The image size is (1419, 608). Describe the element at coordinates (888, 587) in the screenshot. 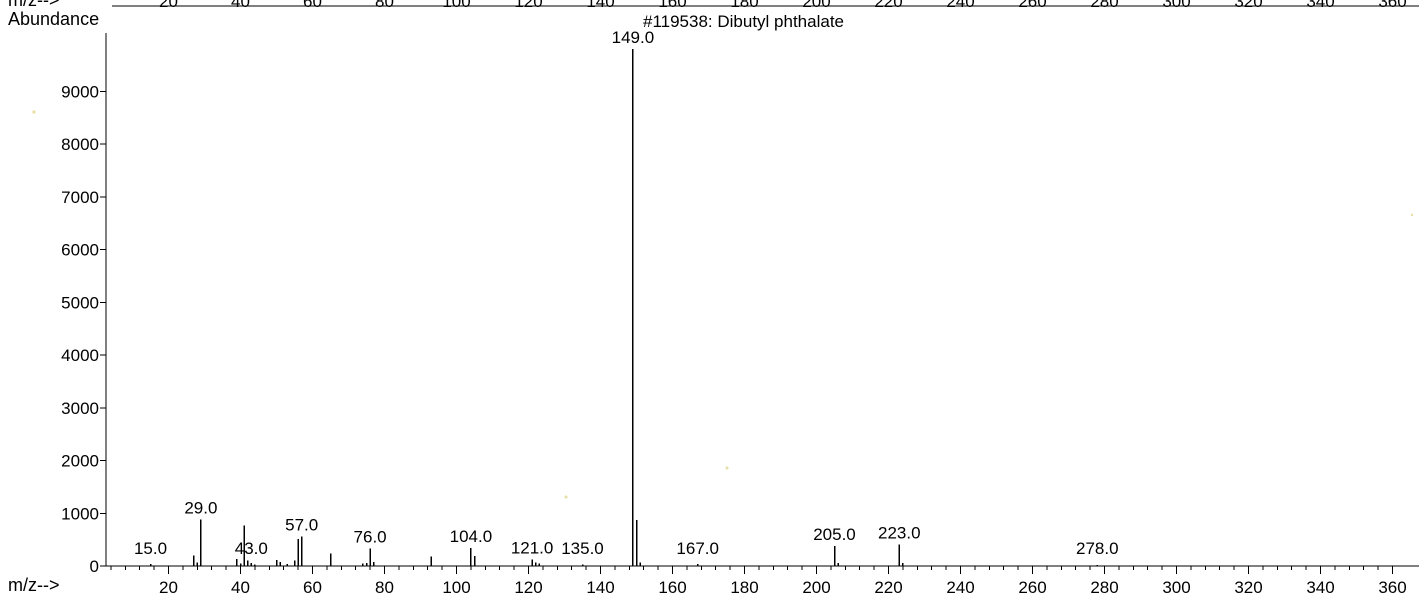

I see `x-tick-label: 220` at that location.